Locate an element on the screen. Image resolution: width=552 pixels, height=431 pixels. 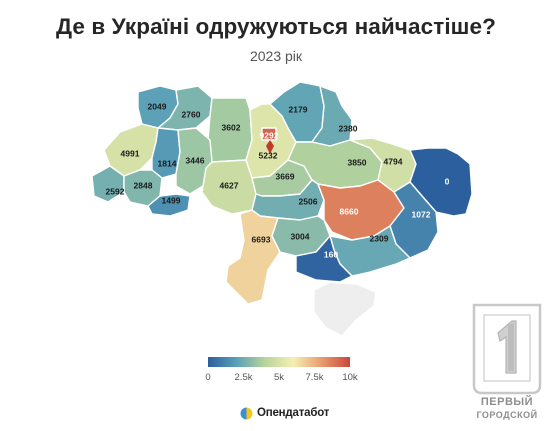
chart-title: Де в Україні одружуються найчастіше? is located at coordinates (276, 26).